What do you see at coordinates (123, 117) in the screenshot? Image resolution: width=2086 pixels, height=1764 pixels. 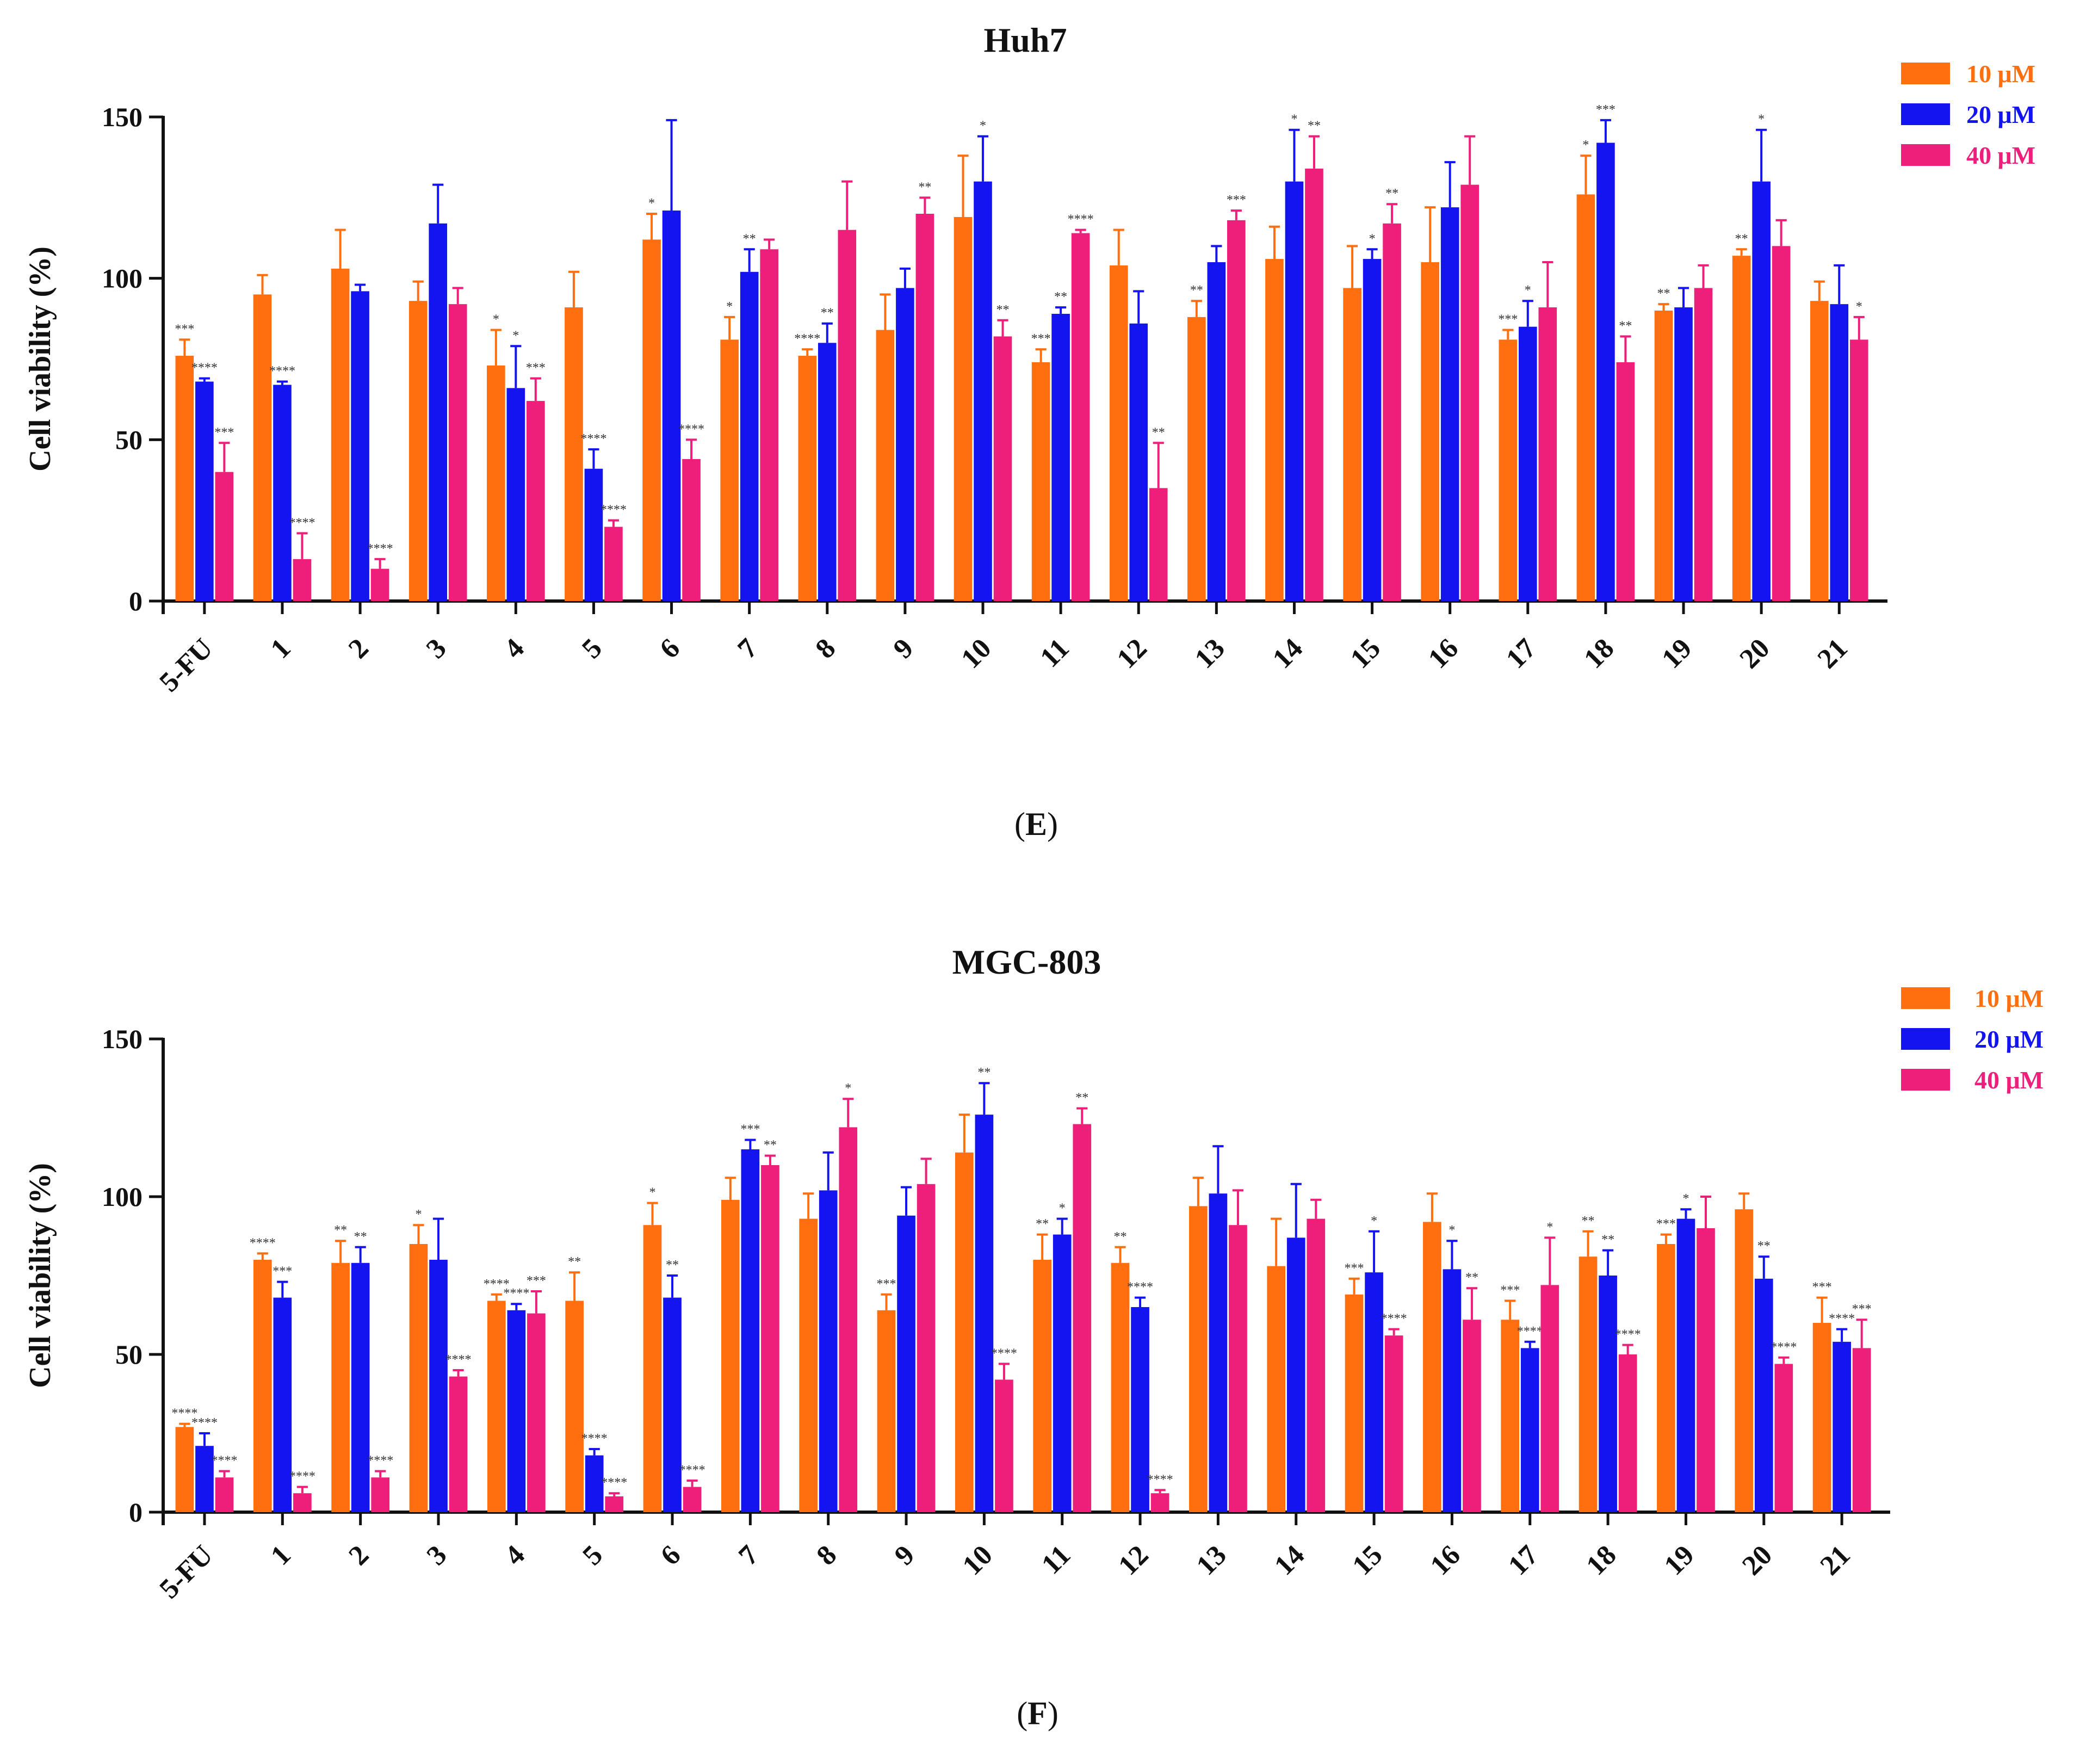 I see `y-tick-label: 150` at bounding box center [123, 117].